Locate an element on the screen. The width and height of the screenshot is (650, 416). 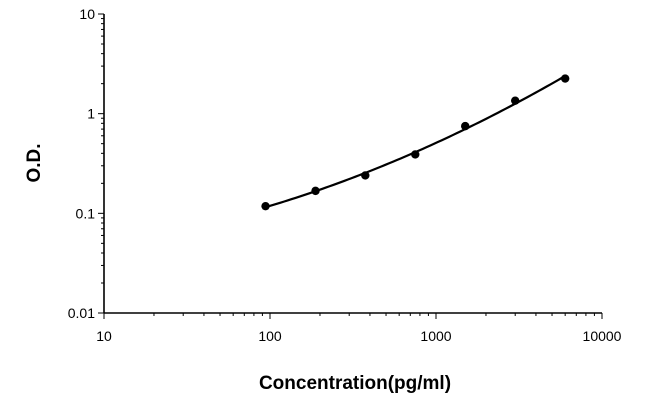
x-tick-label: 100 is located at coordinates (270, 336).